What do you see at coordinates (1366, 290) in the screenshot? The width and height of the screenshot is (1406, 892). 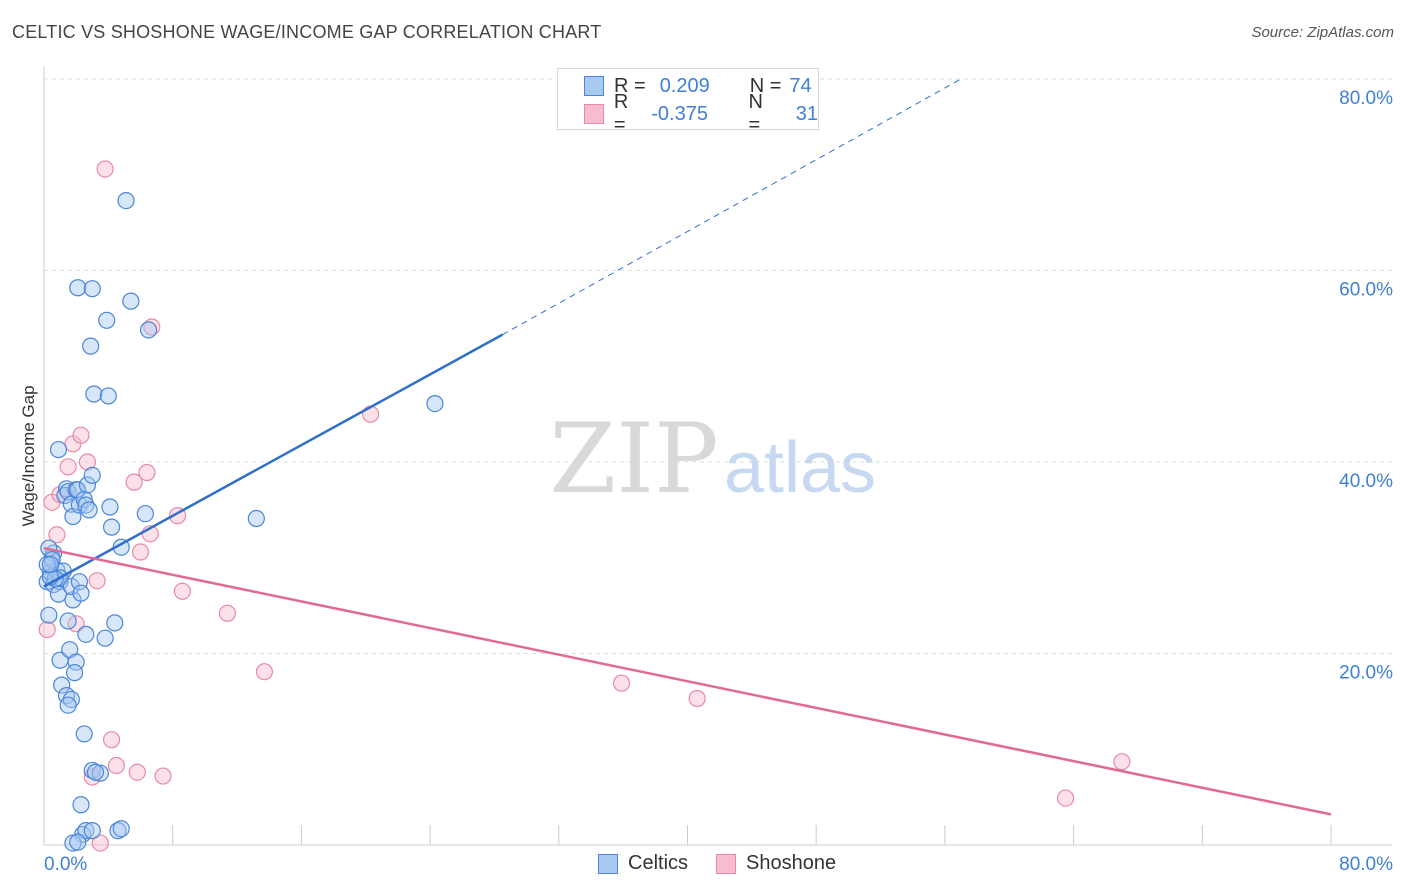 I see `y-tick-label: 60.0%` at bounding box center [1366, 290].